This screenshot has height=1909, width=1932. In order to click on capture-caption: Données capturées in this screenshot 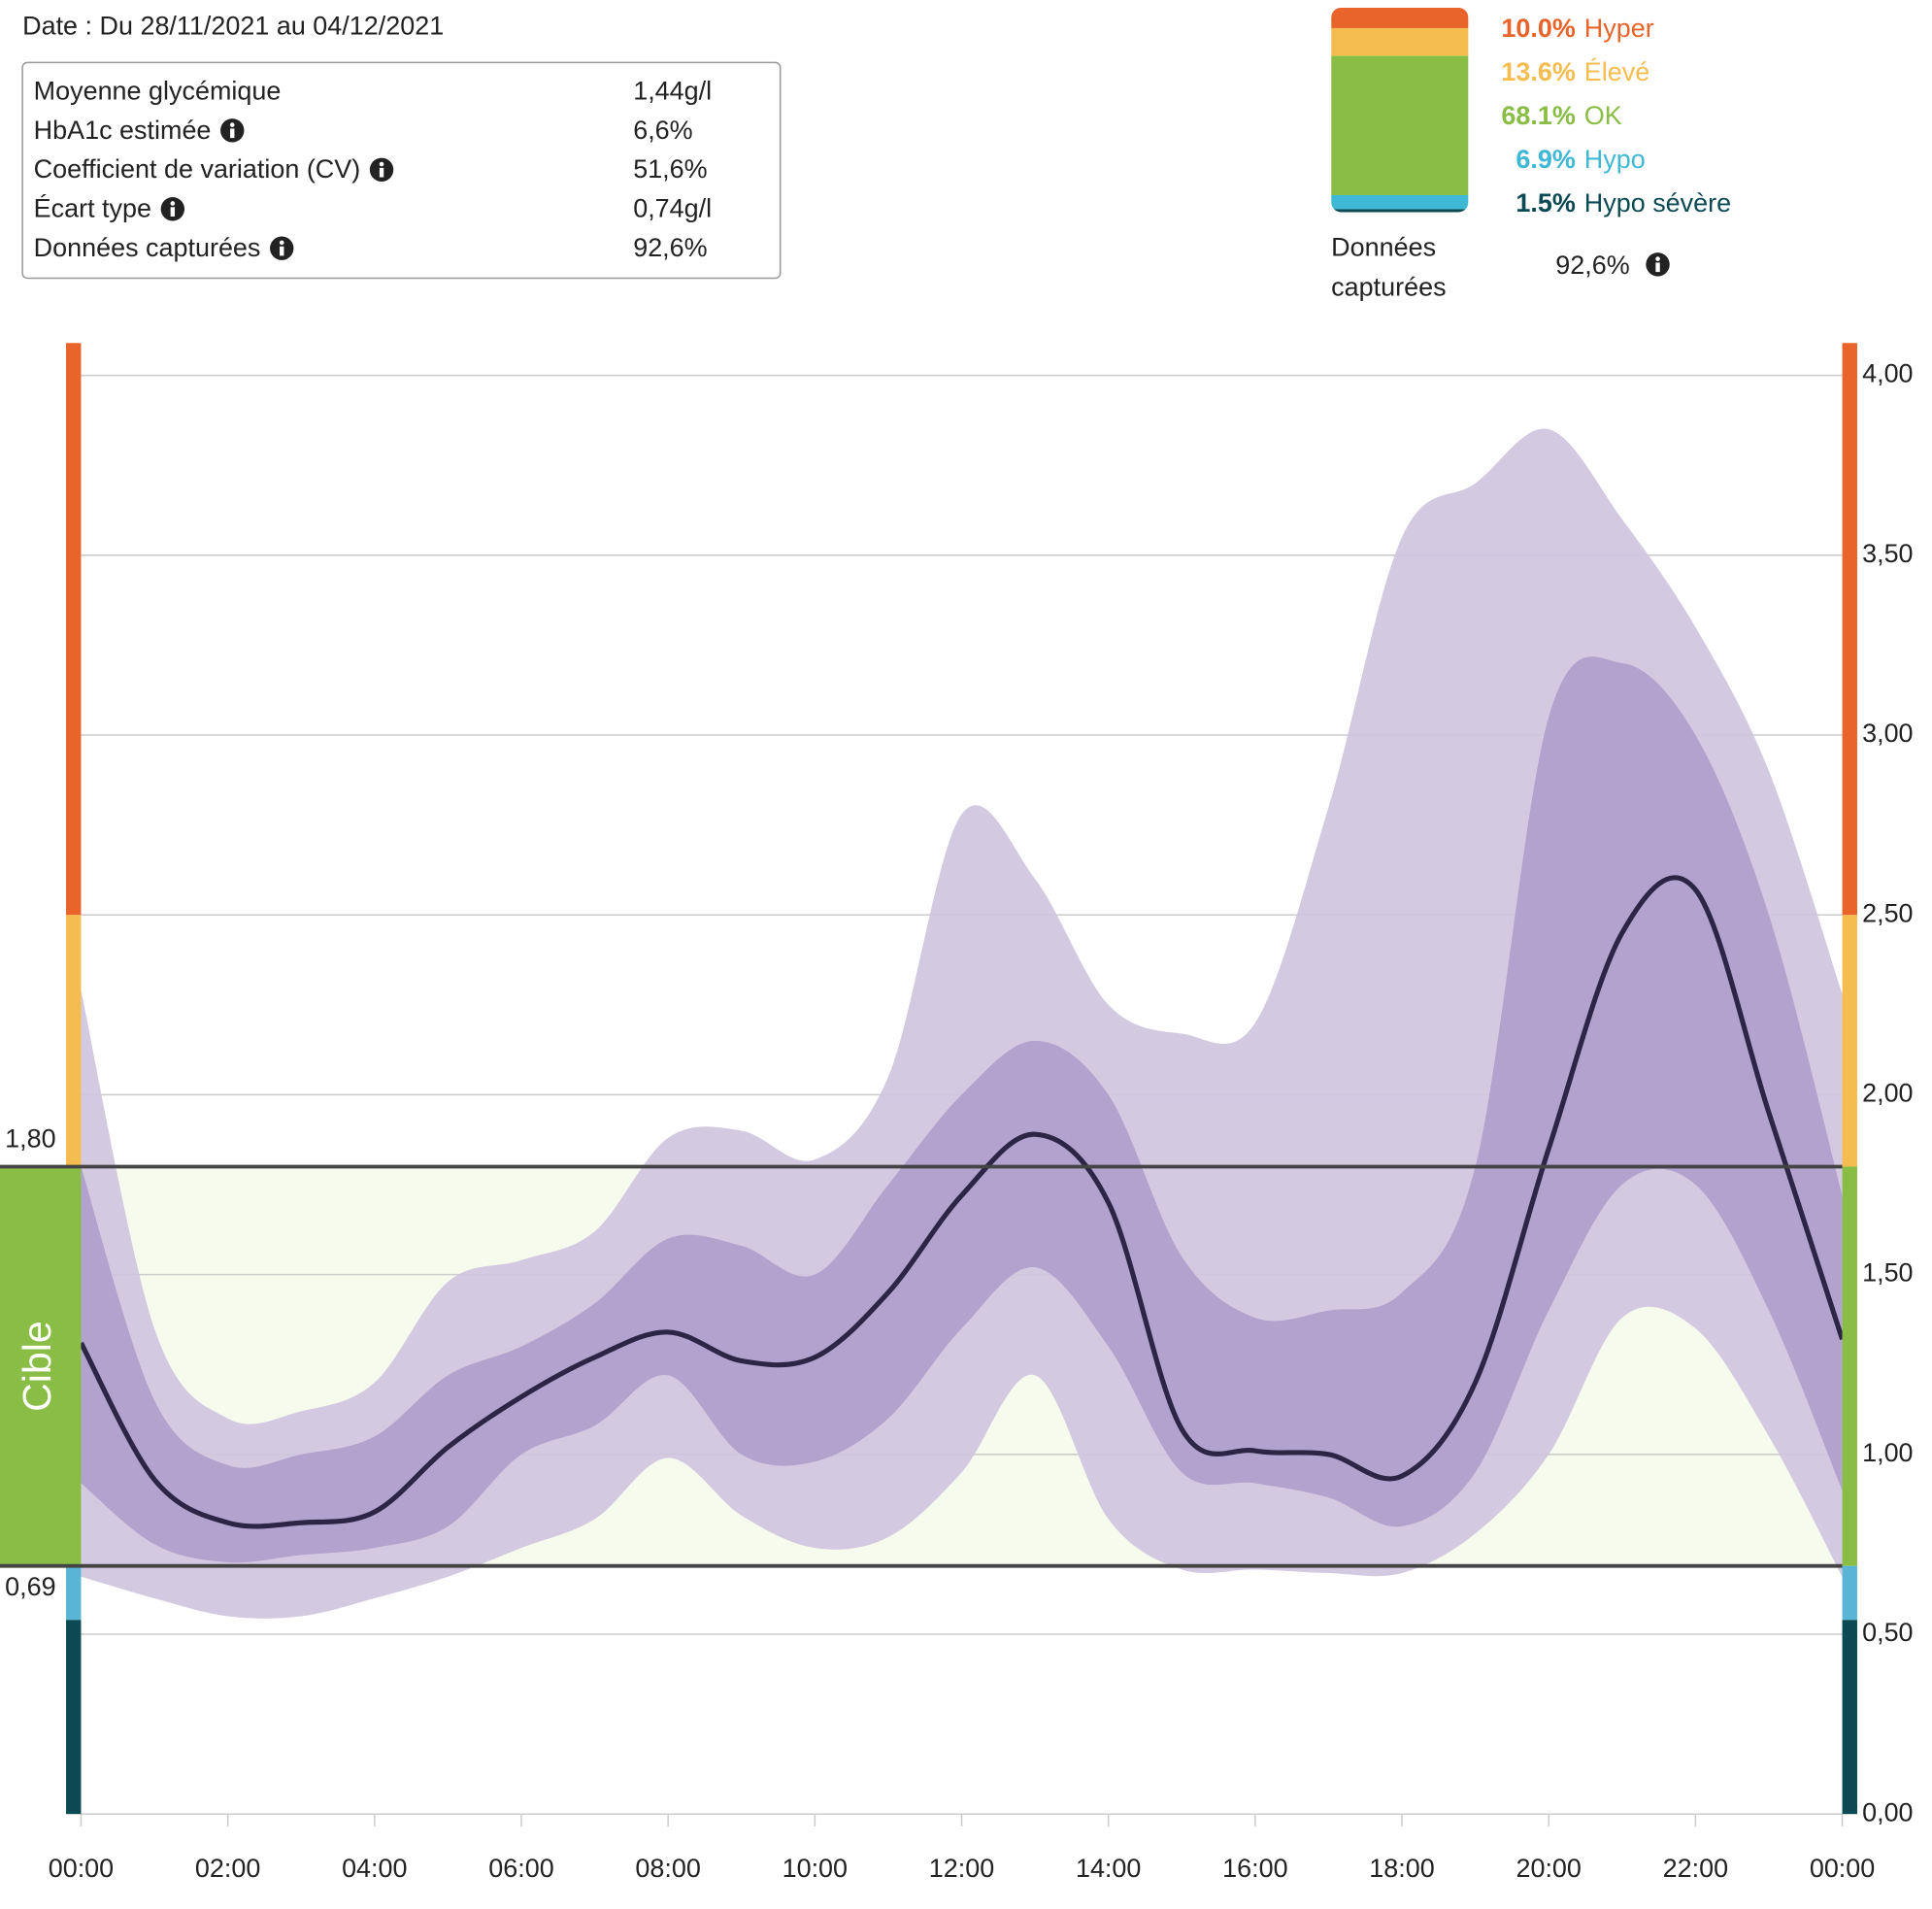, I will do `click(1389, 267)`.